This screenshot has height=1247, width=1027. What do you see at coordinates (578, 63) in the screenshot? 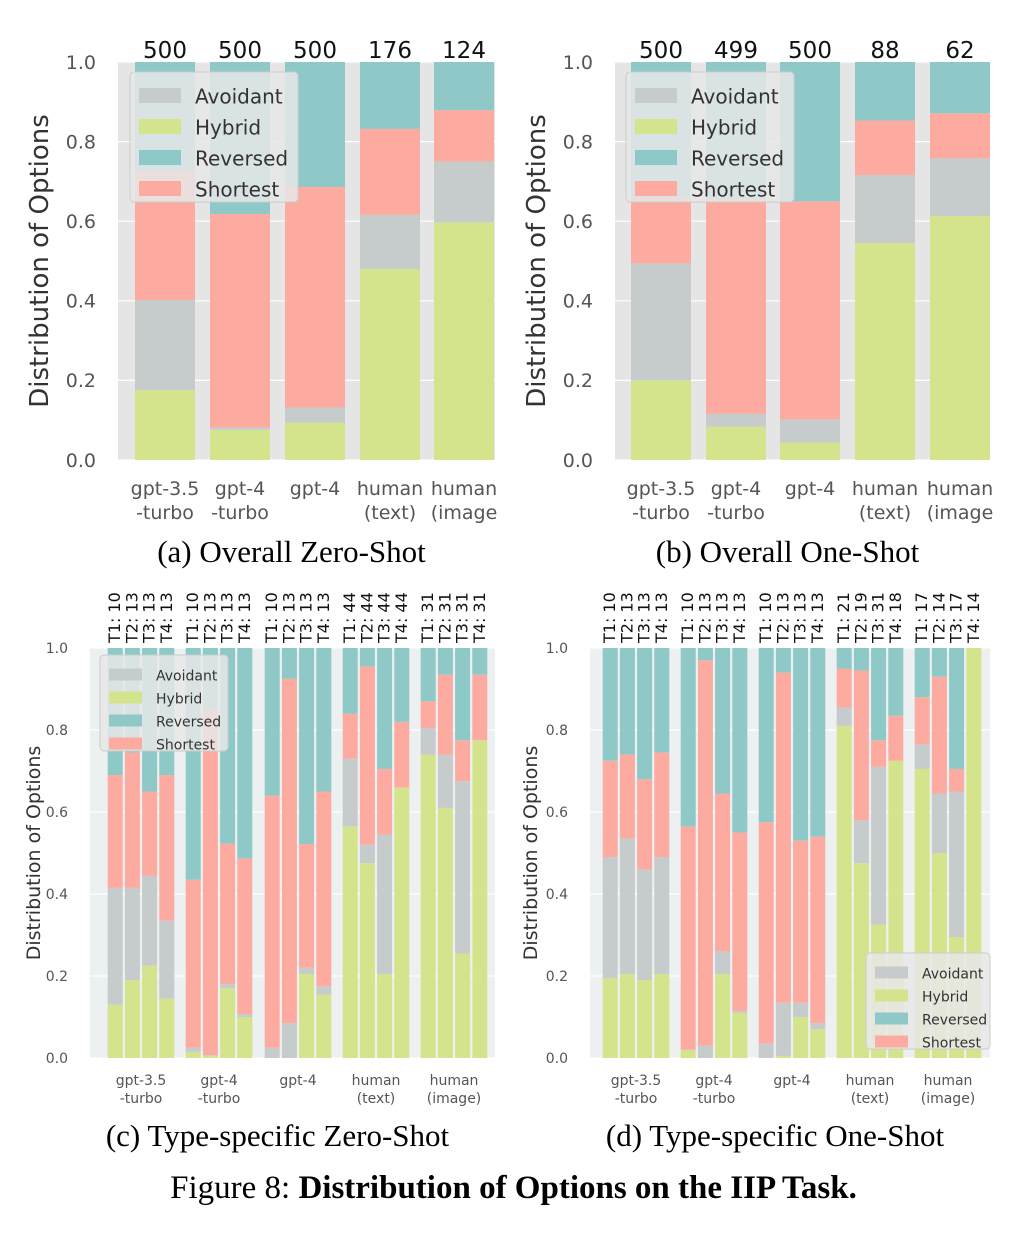
I see `y-tick-label: 1.0` at bounding box center [578, 63].